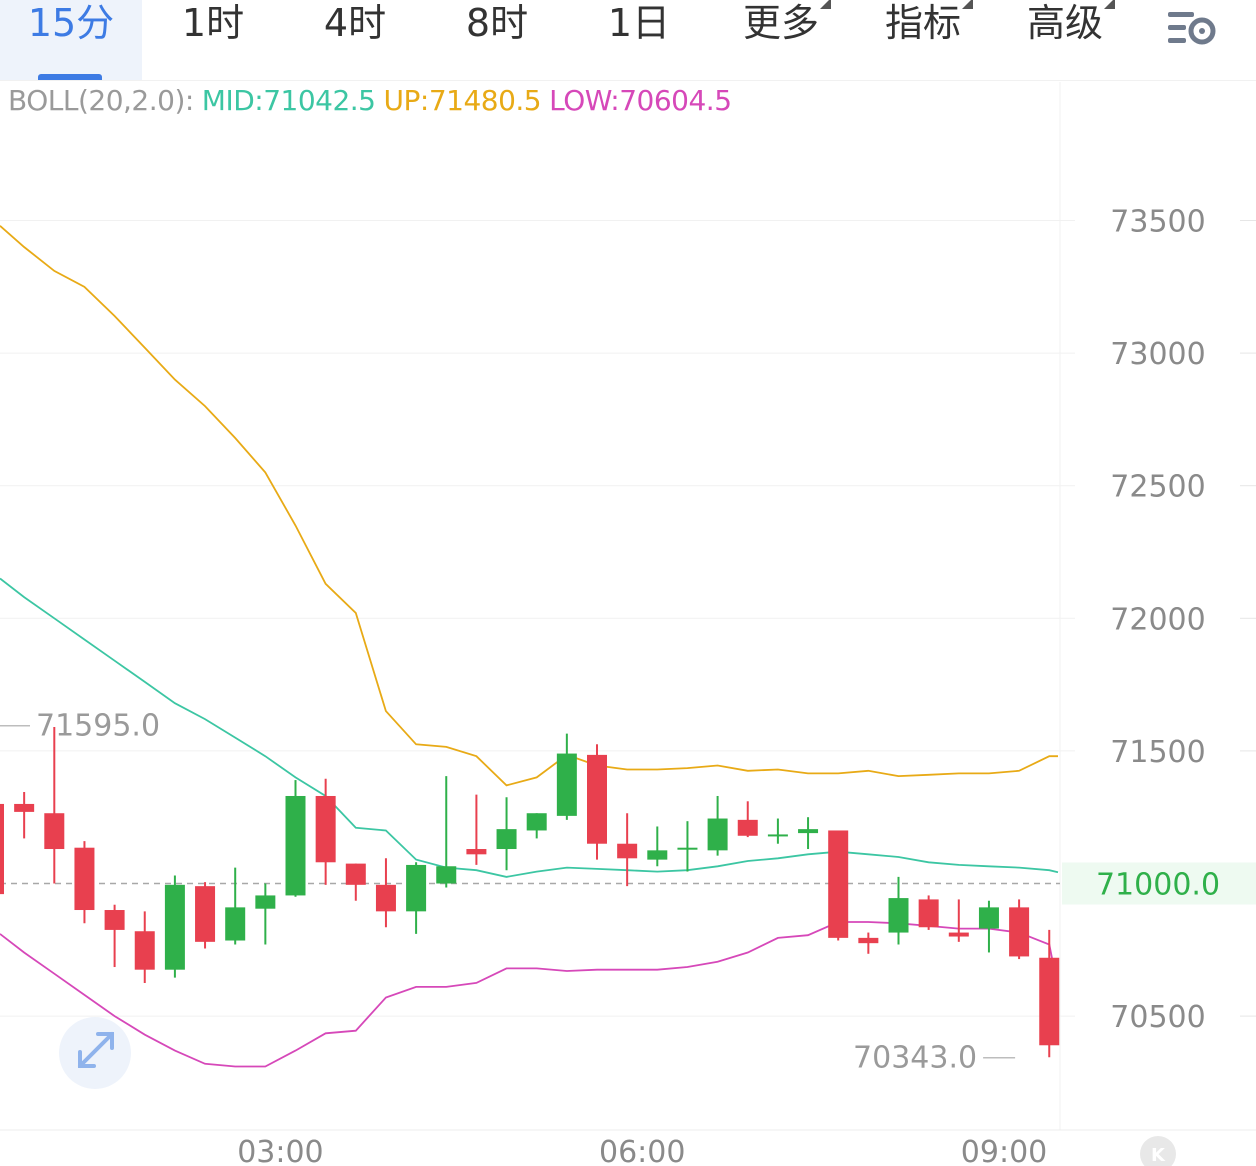 This screenshot has width=1256, height=1166. What do you see at coordinates (642, 1150) in the screenshot?
I see `x-tick-label: 06:00` at bounding box center [642, 1150].